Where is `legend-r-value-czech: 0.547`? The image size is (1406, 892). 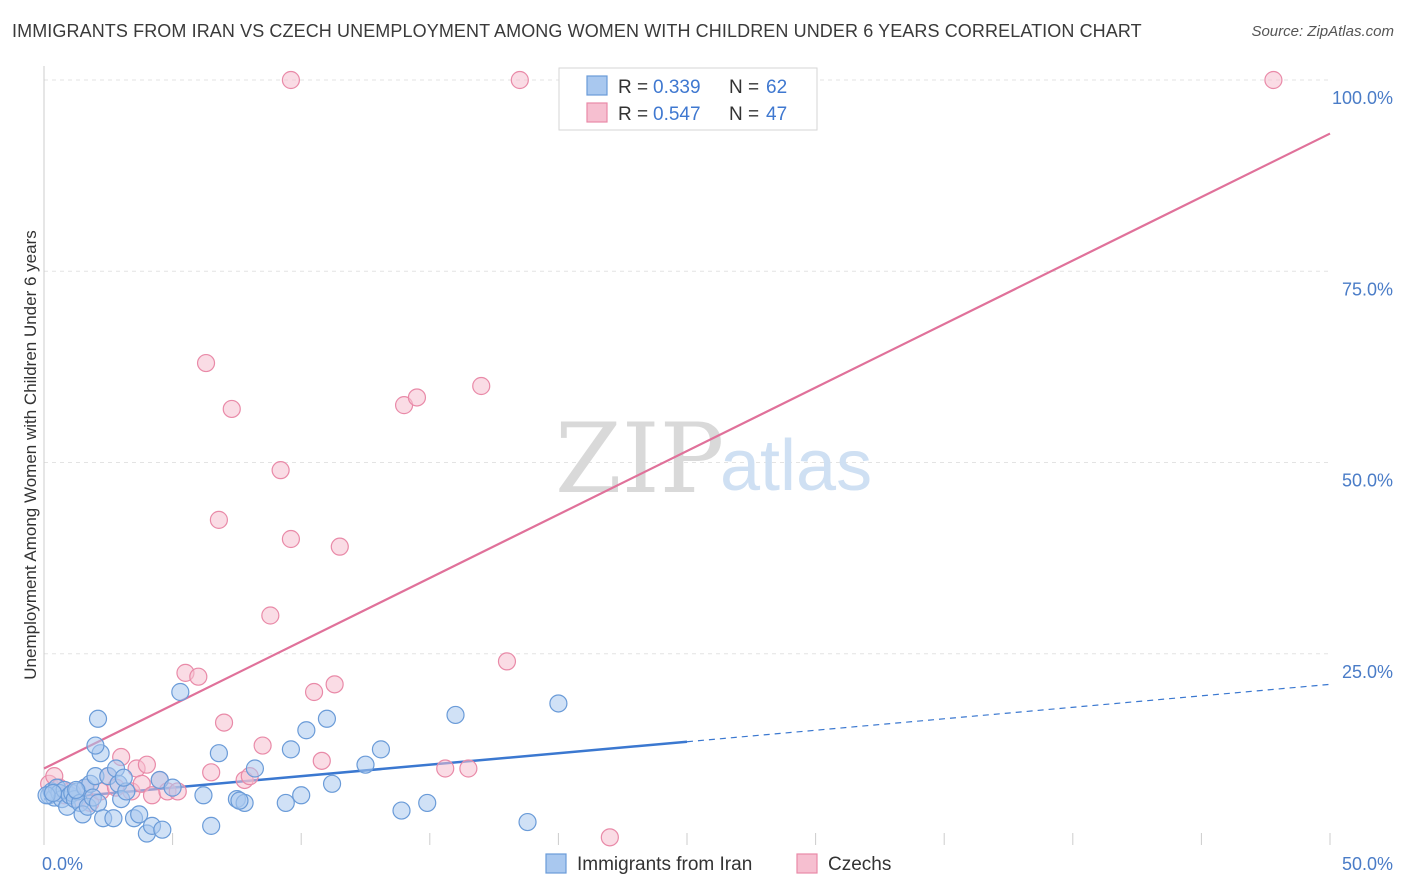 legend-r-value-czech: 0.547 is located at coordinates (677, 114).